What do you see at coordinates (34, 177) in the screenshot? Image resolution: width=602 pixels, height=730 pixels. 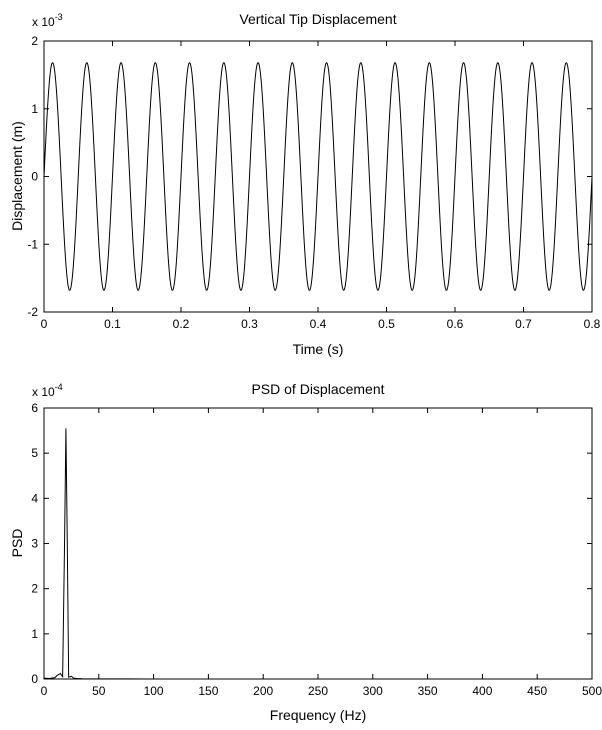 I see `displacement-ytick-label: 0` at bounding box center [34, 177].